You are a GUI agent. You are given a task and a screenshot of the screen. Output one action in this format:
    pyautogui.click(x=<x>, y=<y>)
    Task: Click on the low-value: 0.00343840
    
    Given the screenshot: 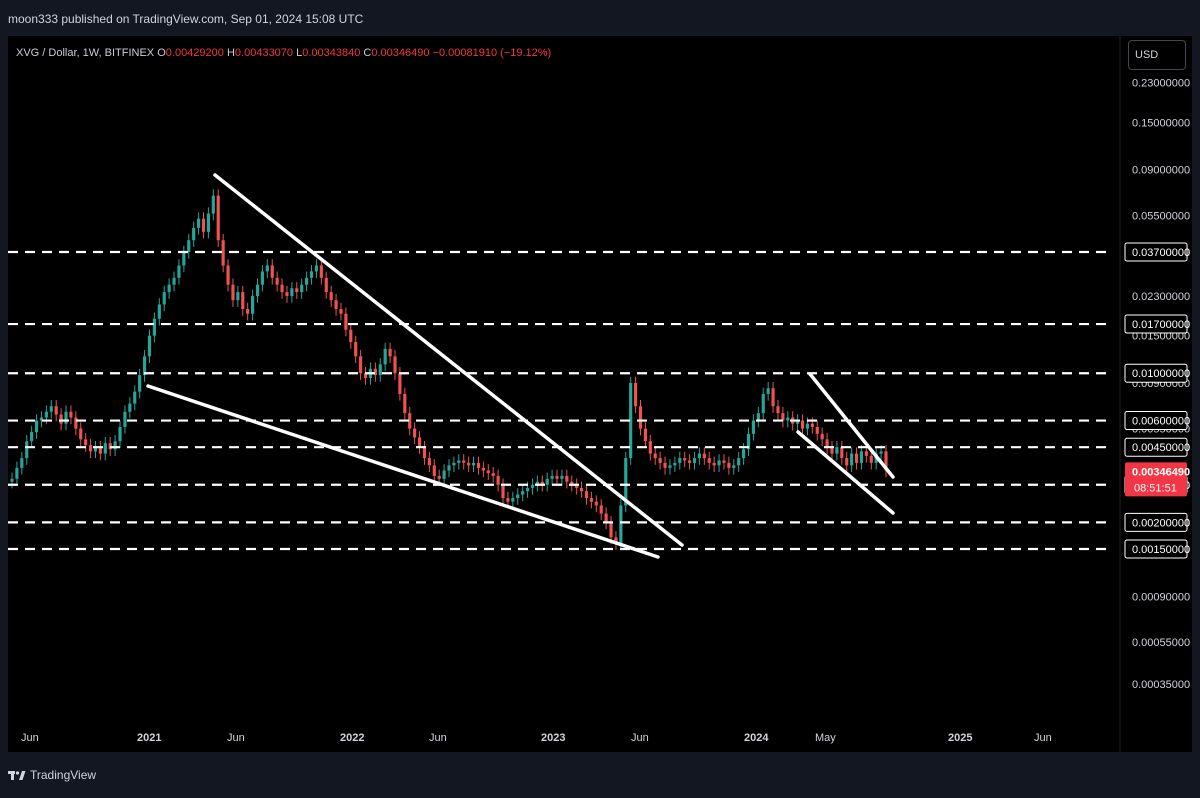 What is the action you would take?
    pyautogui.click(x=331, y=53)
    